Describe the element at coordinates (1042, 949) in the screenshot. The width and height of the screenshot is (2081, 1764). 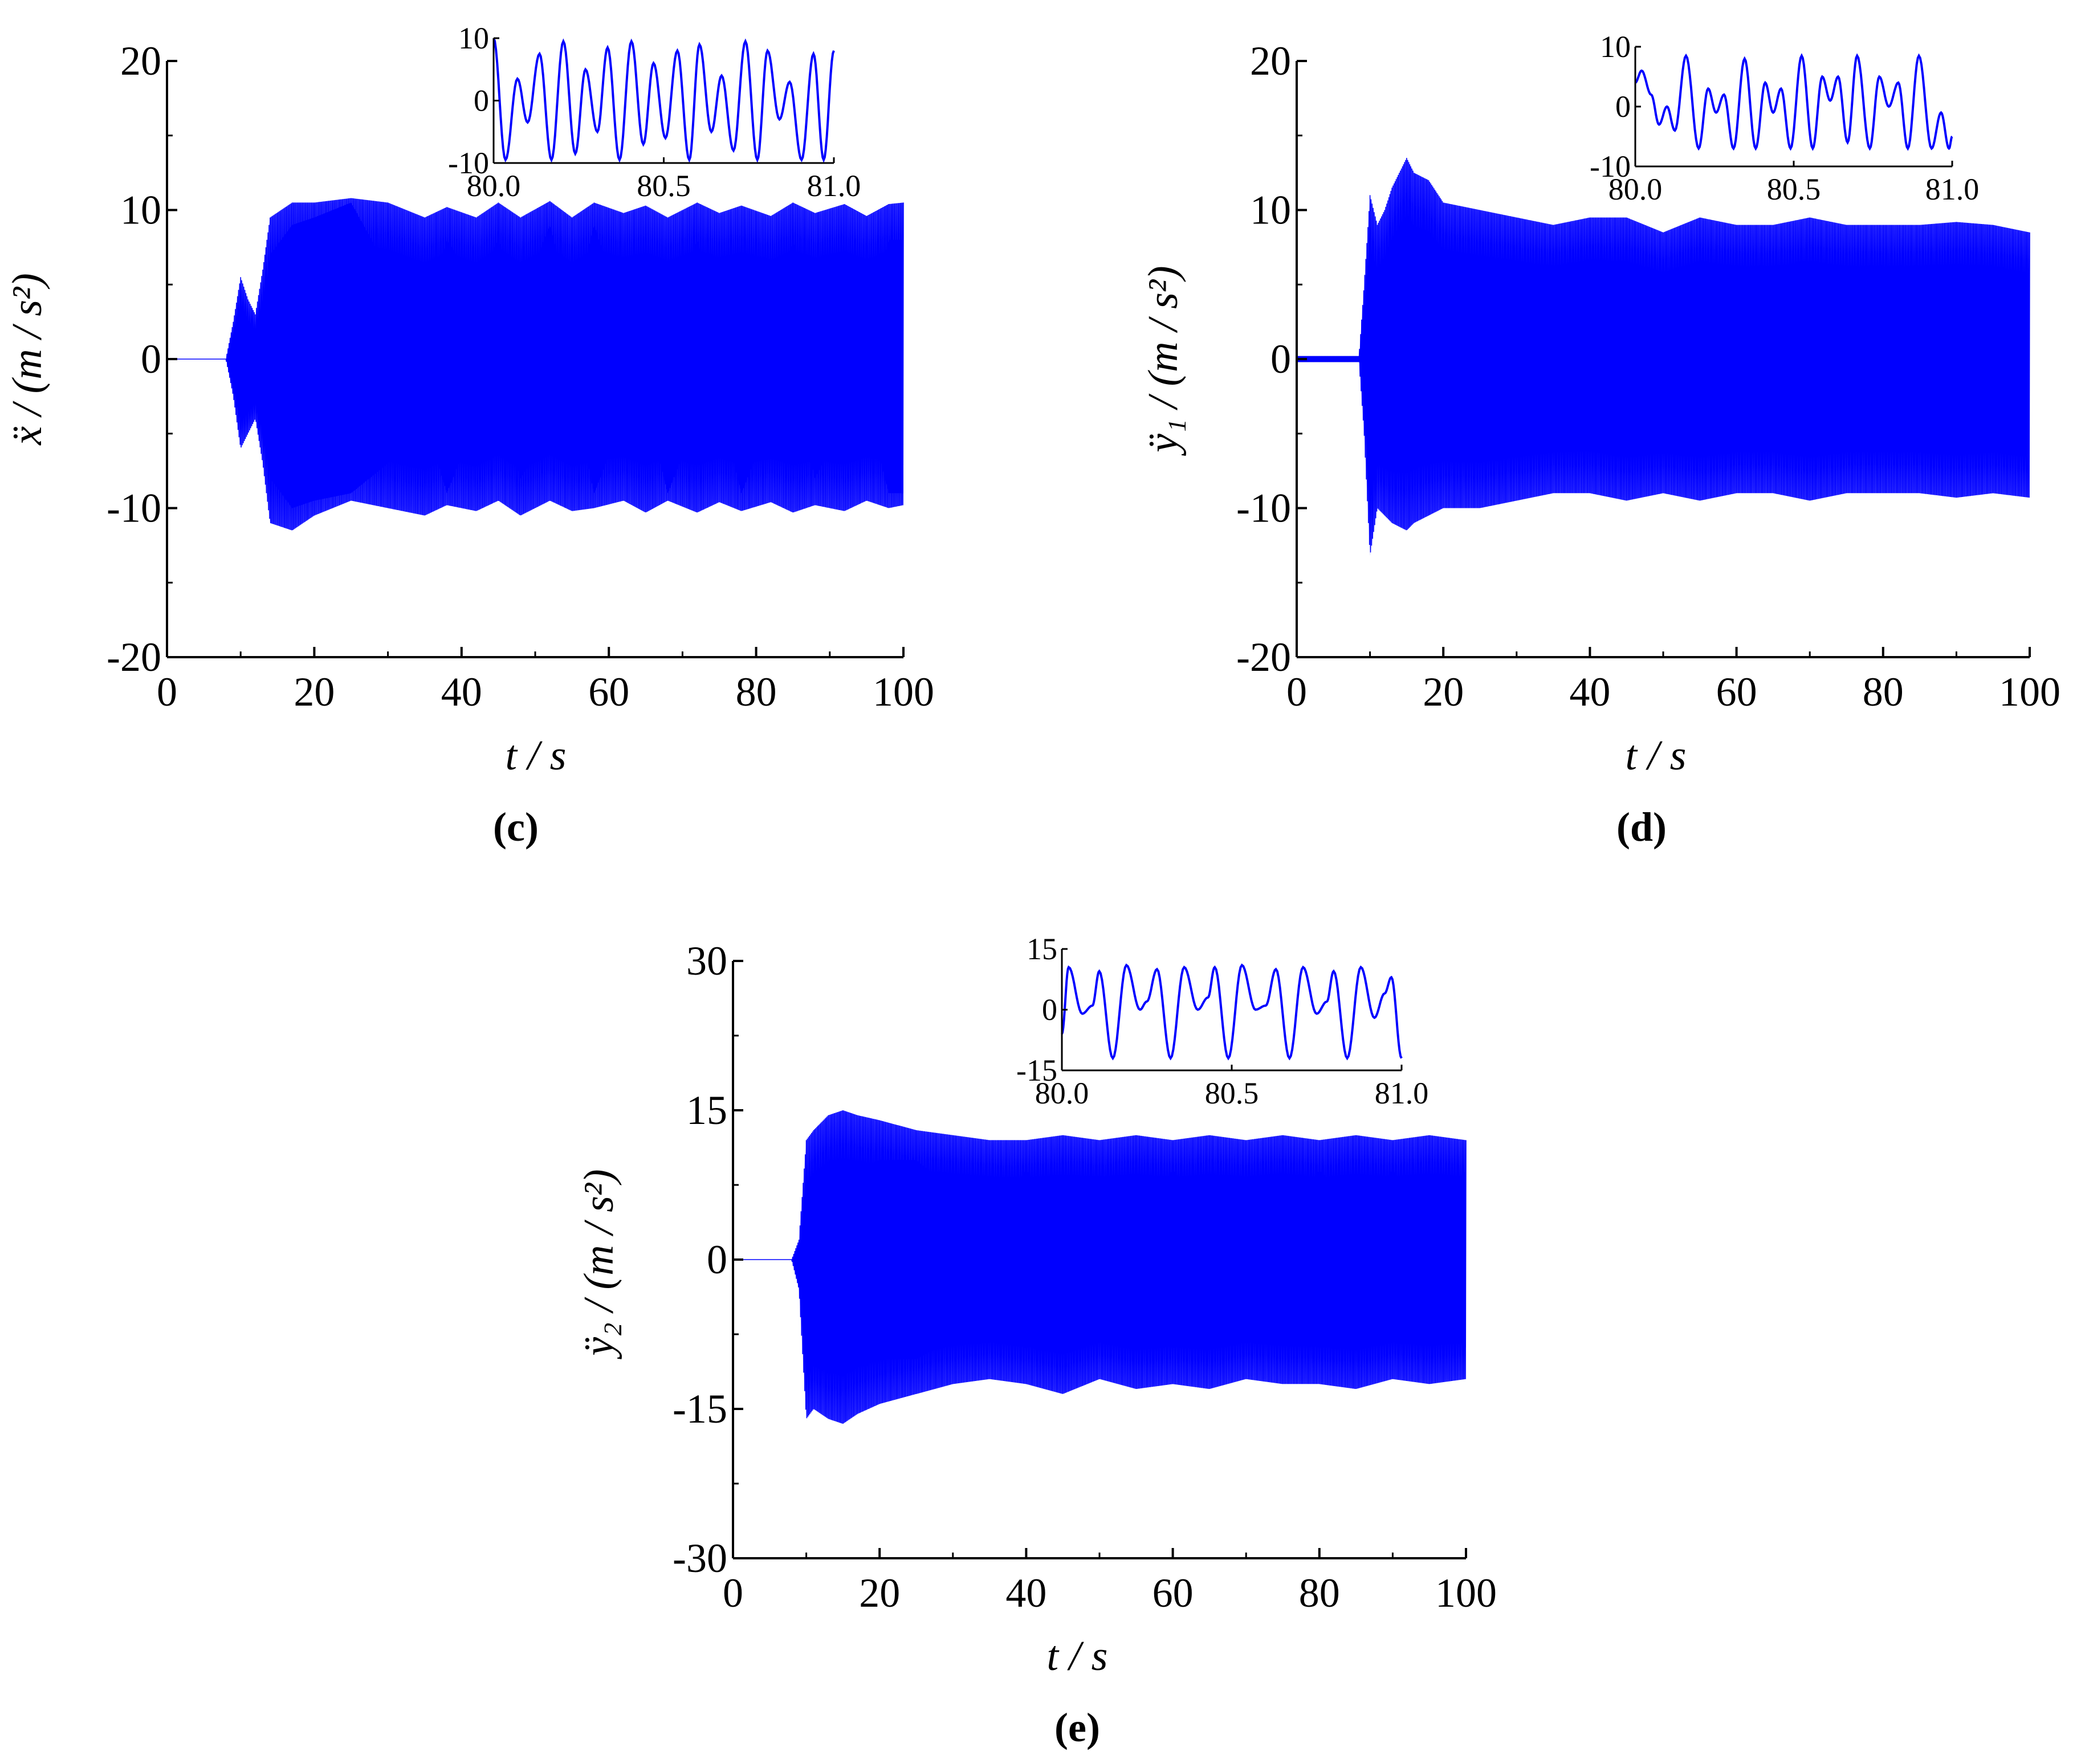
I see `inset-y-tick-label: 15` at that location.